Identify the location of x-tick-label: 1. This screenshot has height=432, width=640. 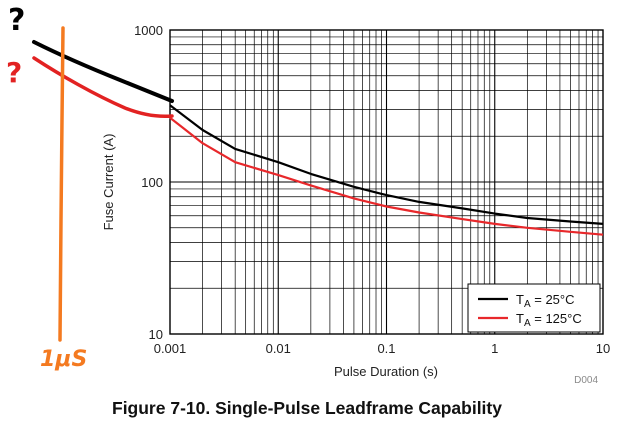
(494, 348).